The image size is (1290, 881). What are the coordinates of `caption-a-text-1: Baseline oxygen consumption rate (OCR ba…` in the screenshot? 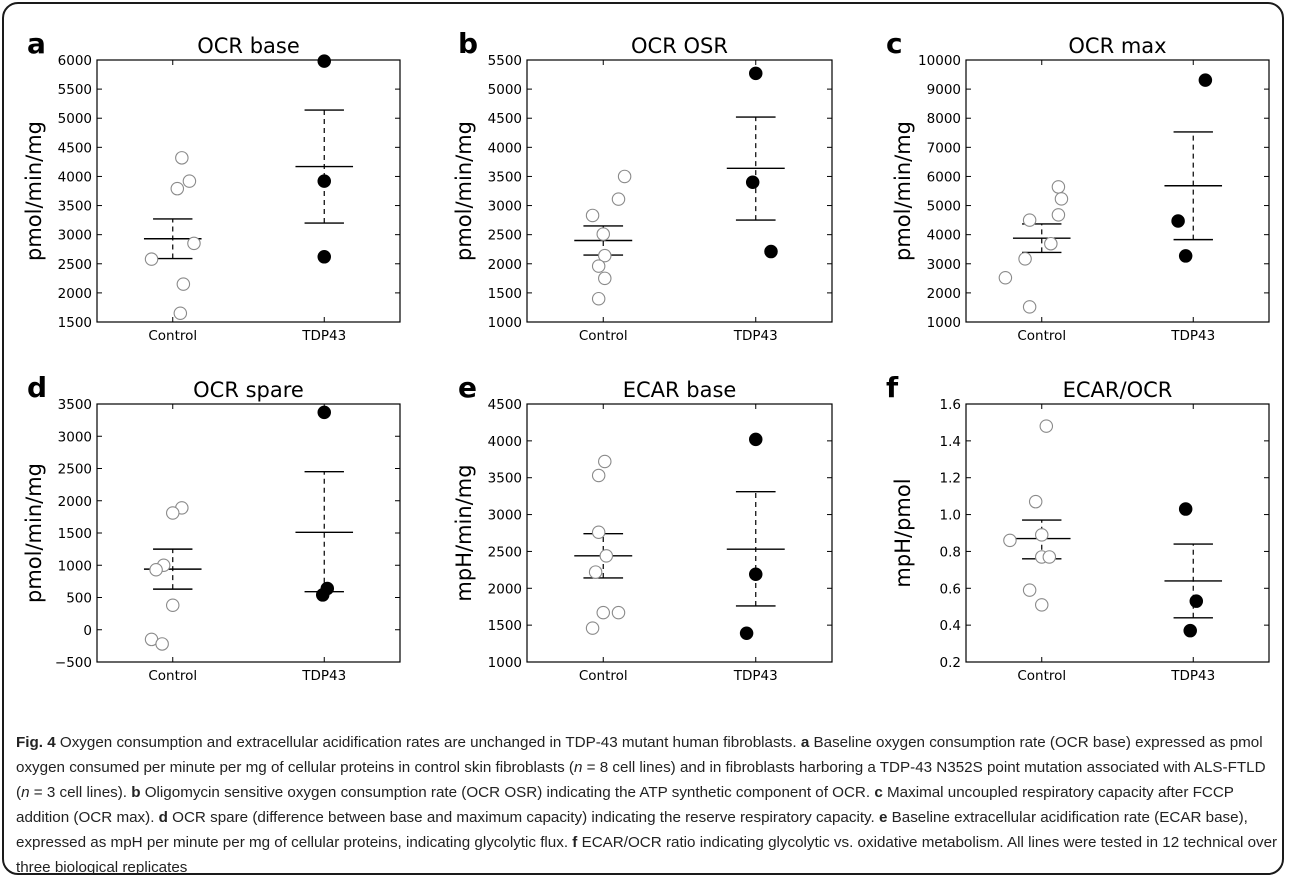 It's located at (639, 755).